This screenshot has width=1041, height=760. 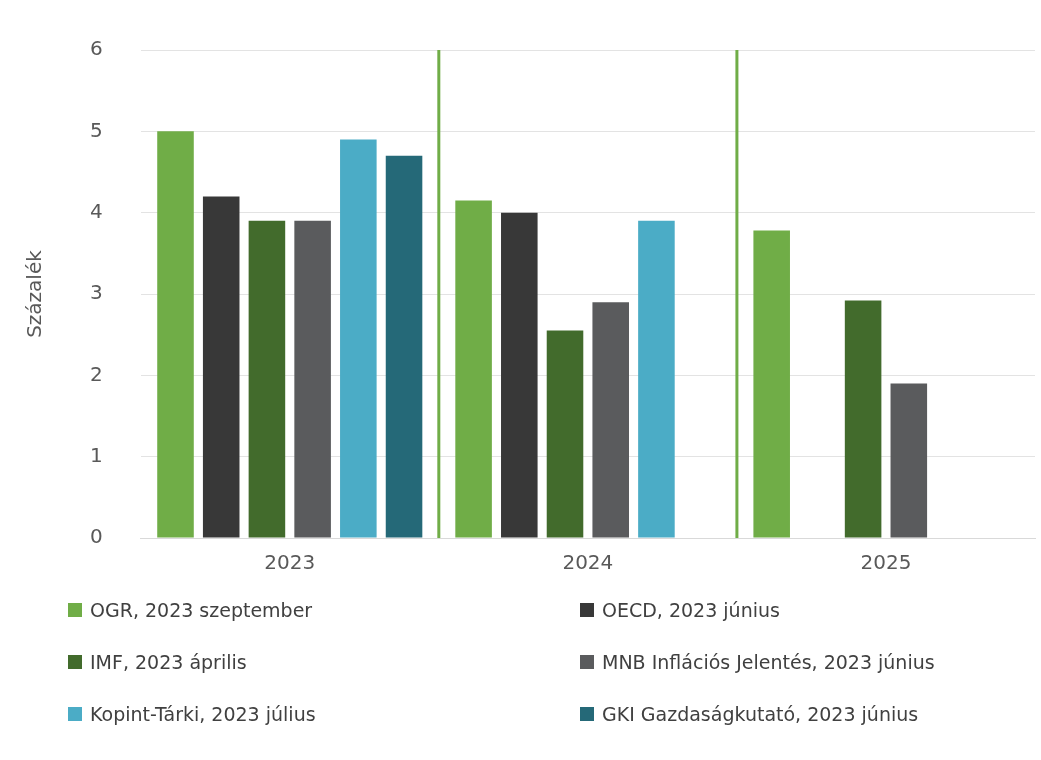 I want to click on x-tick-label: 2024, so click(x=588, y=562).